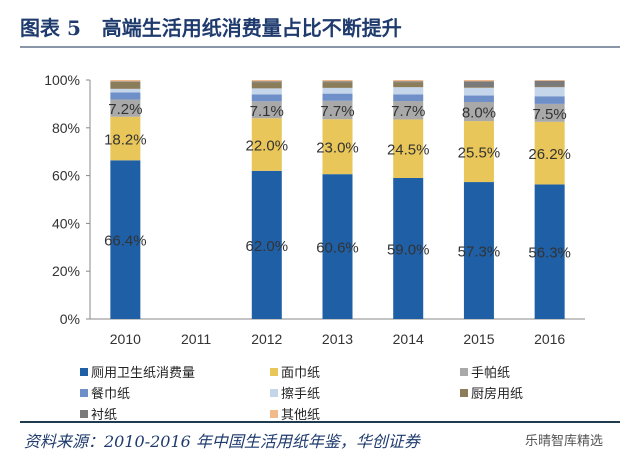 This screenshot has width=640, height=465. Describe the element at coordinates (211, 28) in the screenshot. I see `chart-title: 图表 5 高端生活用纸消费量占比不断提升` at that location.